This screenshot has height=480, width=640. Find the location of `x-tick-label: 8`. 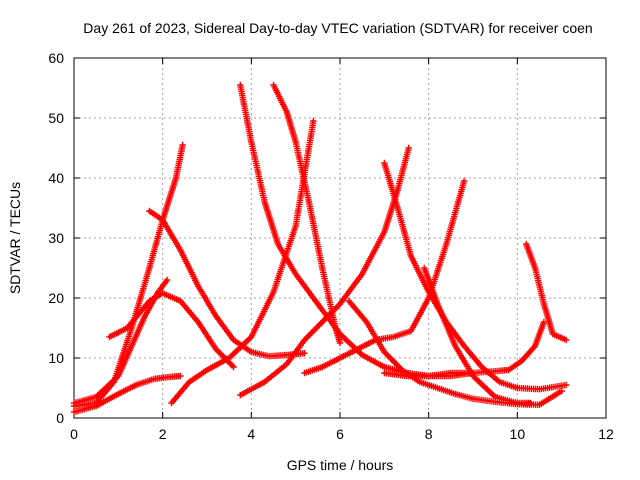

x-tick-label: 8 is located at coordinates (429, 434).